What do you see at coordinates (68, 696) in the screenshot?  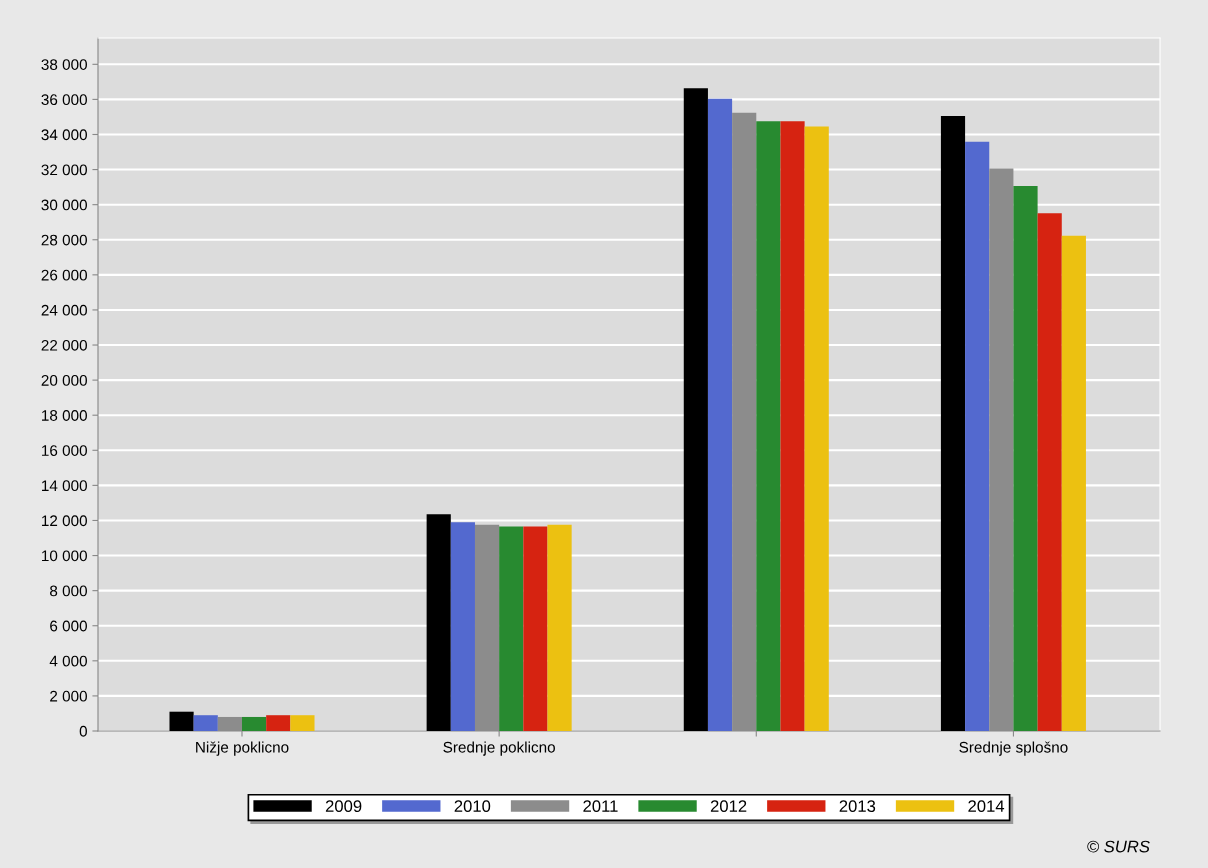 I see `y-tick-label: 2 000` at bounding box center [68, 696].